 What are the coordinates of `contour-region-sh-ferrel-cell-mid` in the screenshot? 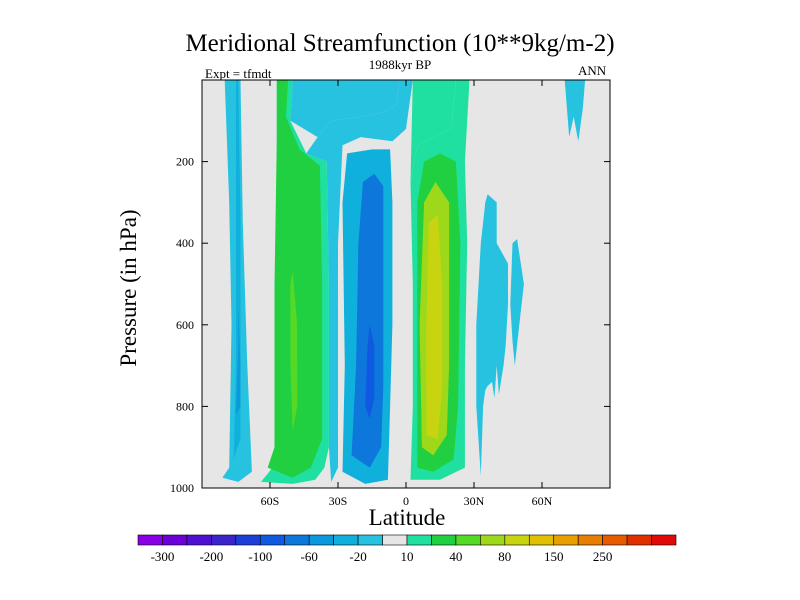 It's located at (295, 279).